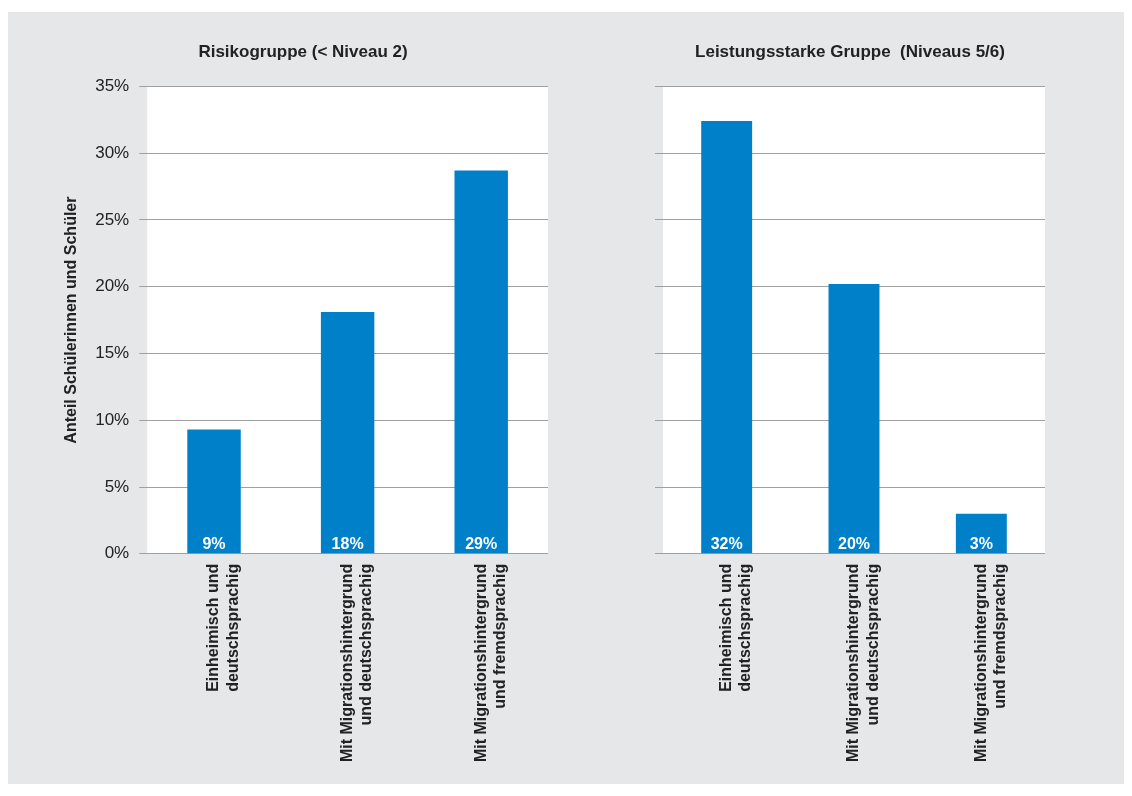  Describe the element at coordinates (214, 543) in the screenshot. I see `data-label: 9%` at that location.